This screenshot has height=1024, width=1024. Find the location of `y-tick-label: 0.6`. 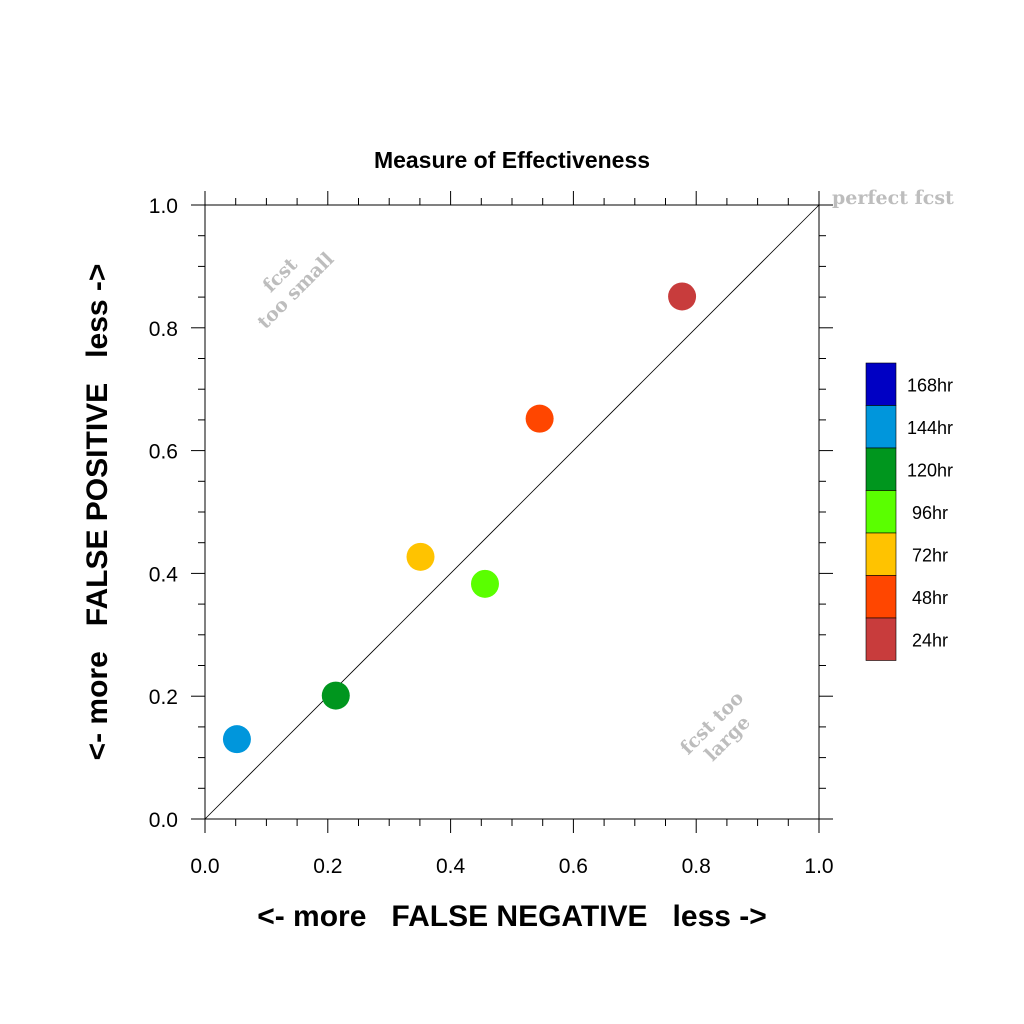

y-tick-label: 0.6 is located at coordinates (163, 452).